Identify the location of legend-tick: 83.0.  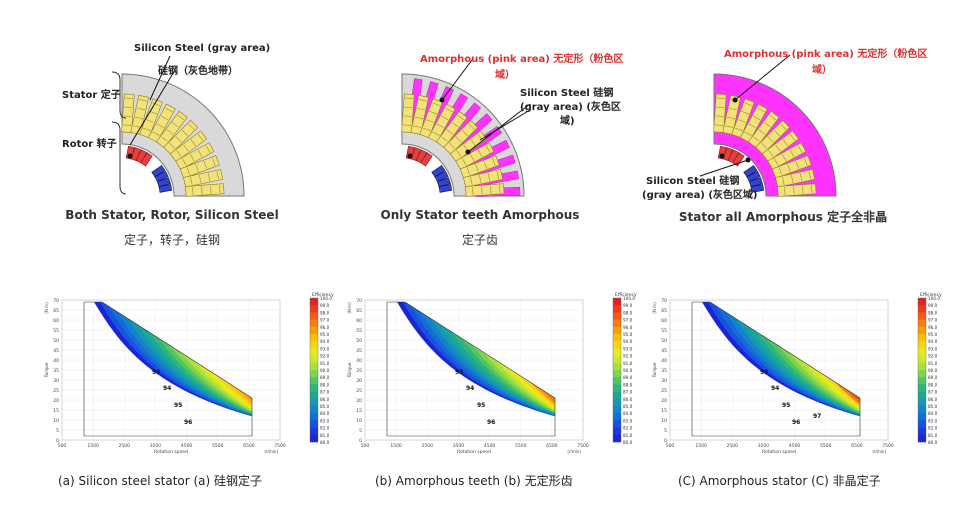
(325, 420).